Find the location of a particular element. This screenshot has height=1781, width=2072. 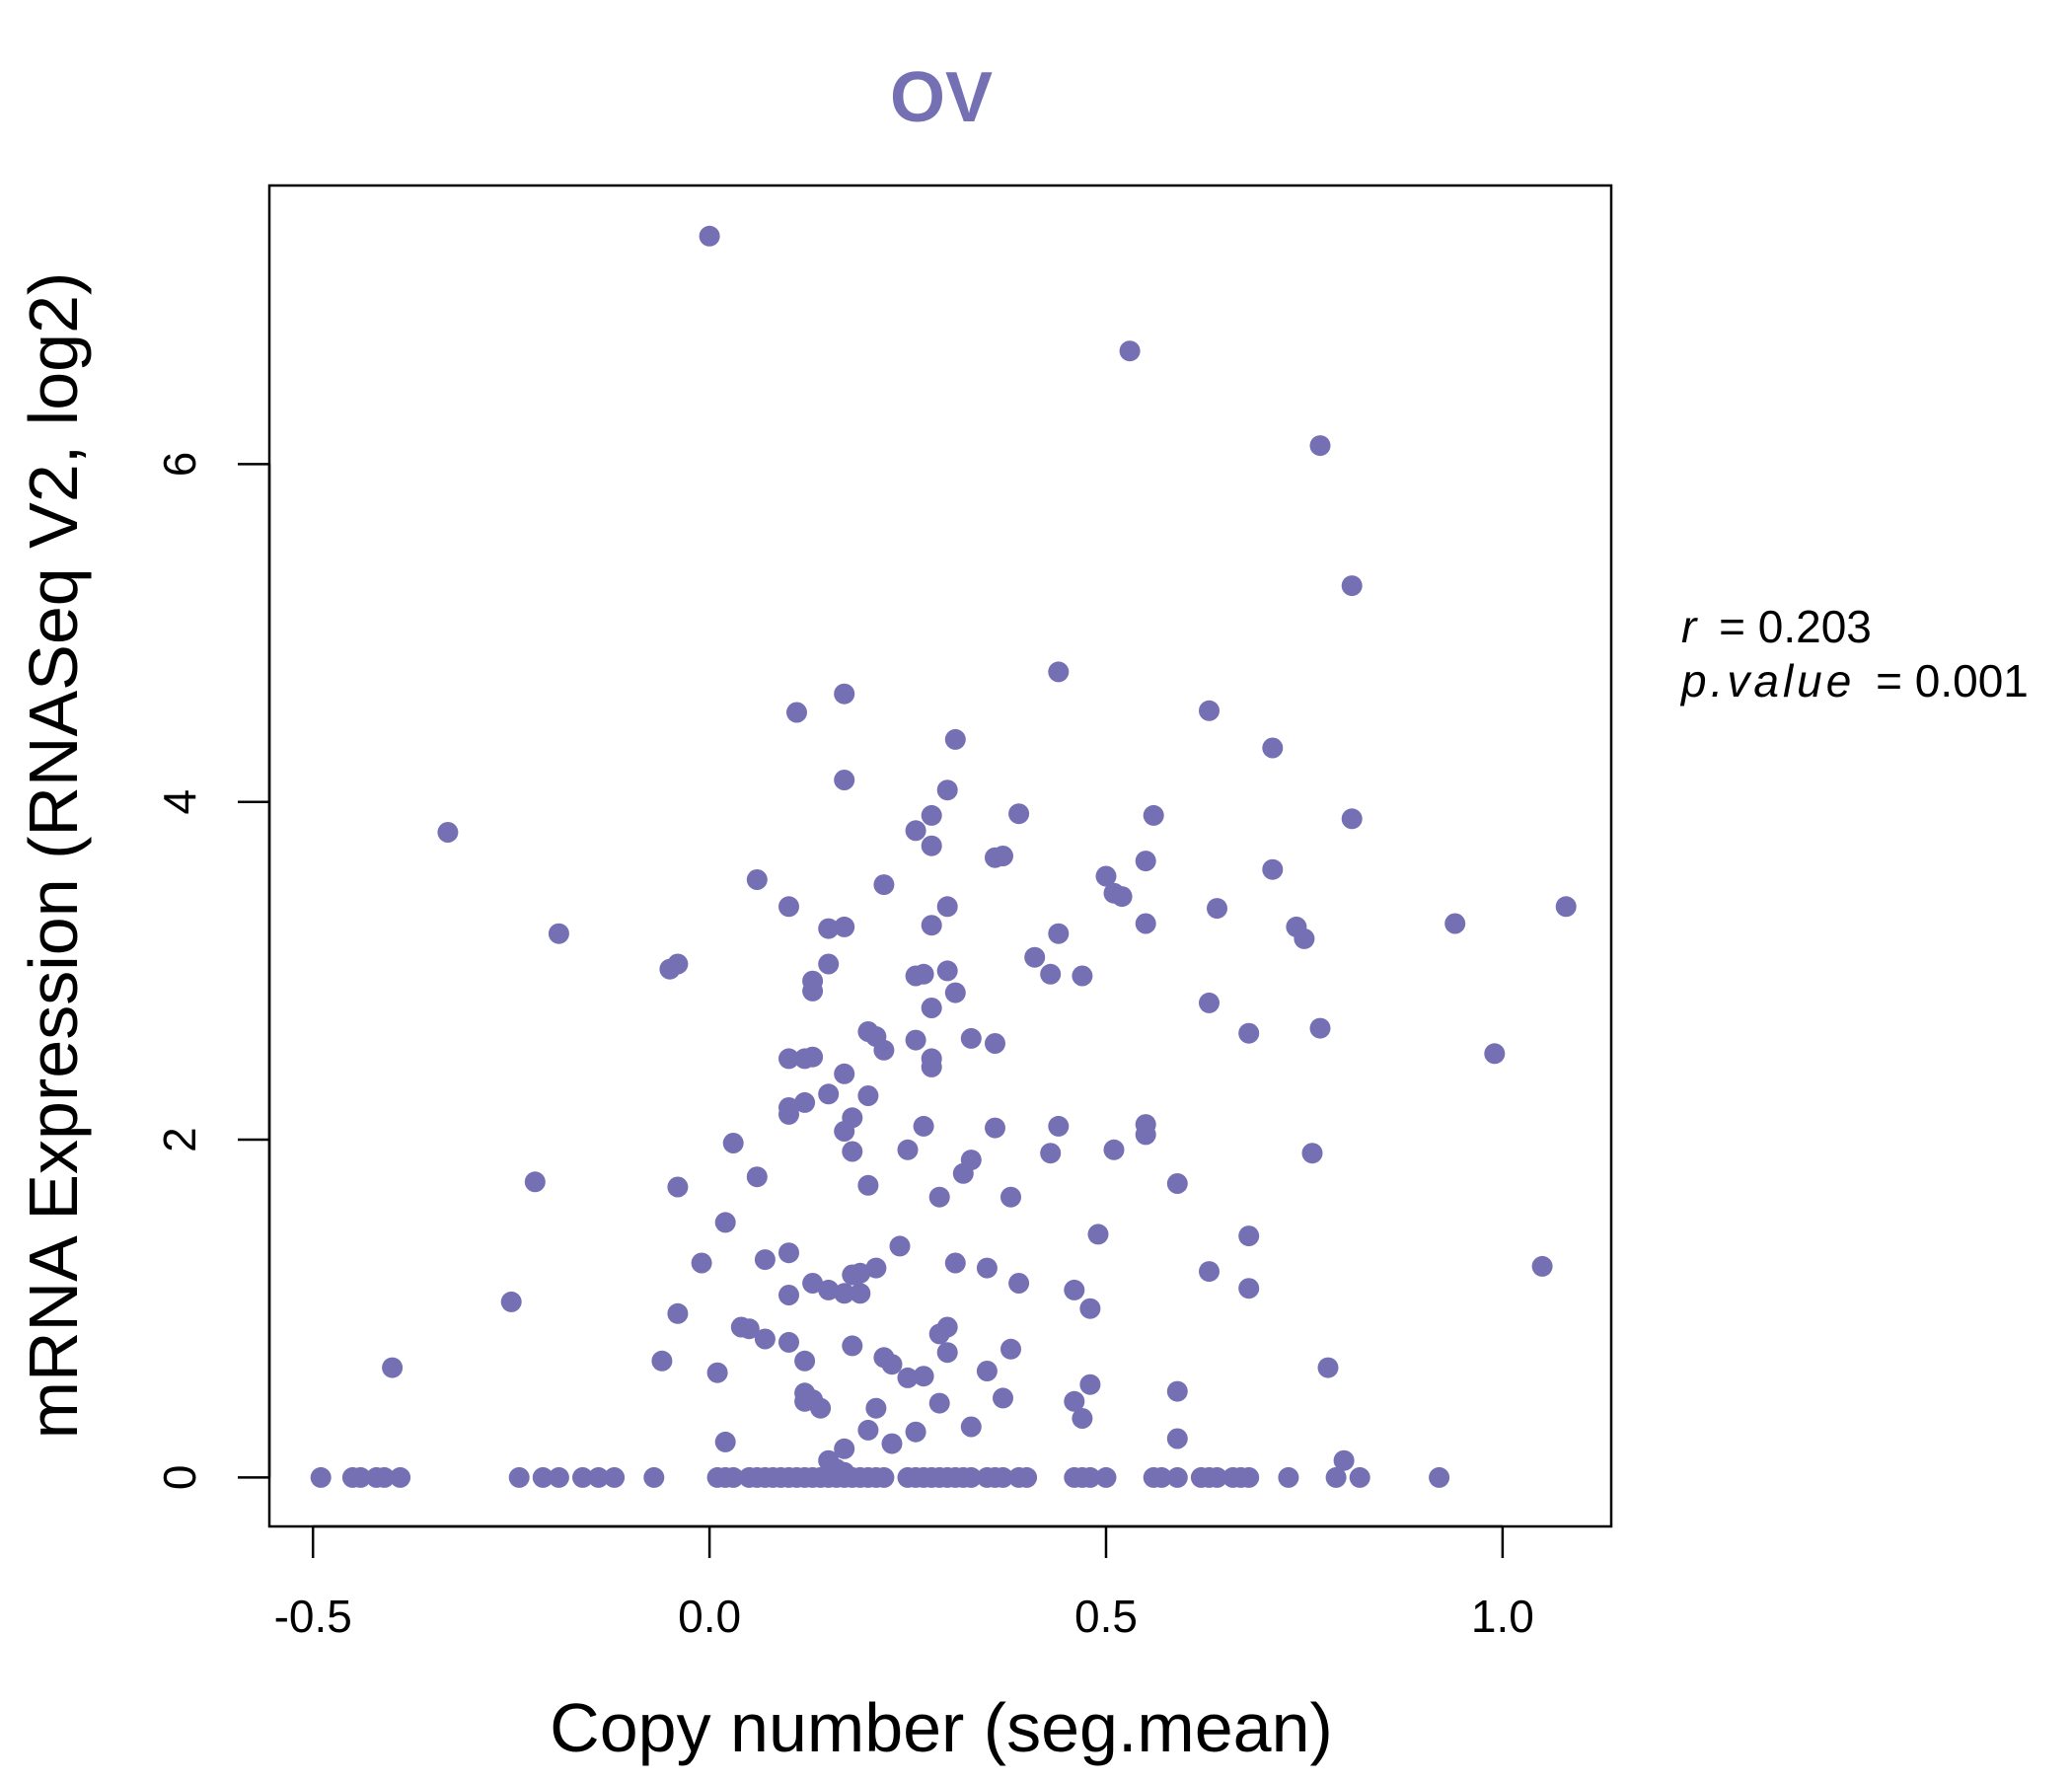

y-axis: 0 2 4 6 is located at coordinates (213, 972).